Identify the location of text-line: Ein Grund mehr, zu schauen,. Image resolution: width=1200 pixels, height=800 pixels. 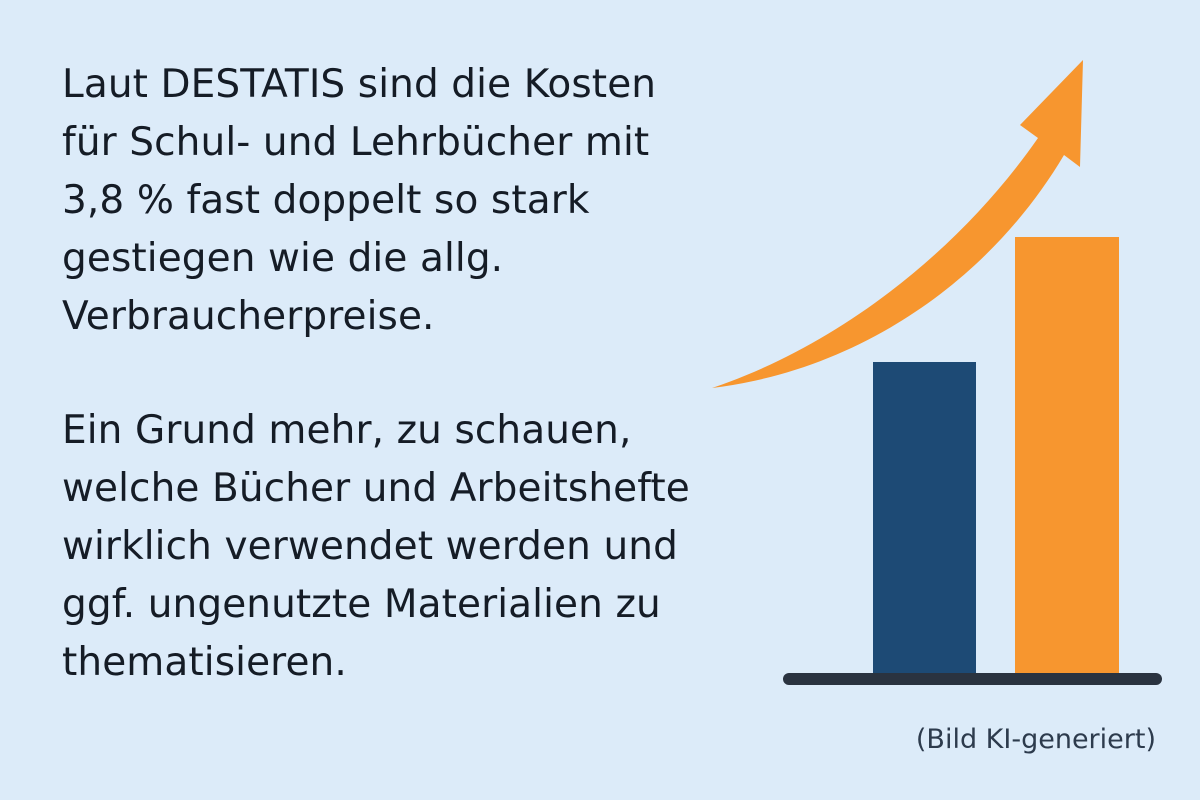
(347, 430).